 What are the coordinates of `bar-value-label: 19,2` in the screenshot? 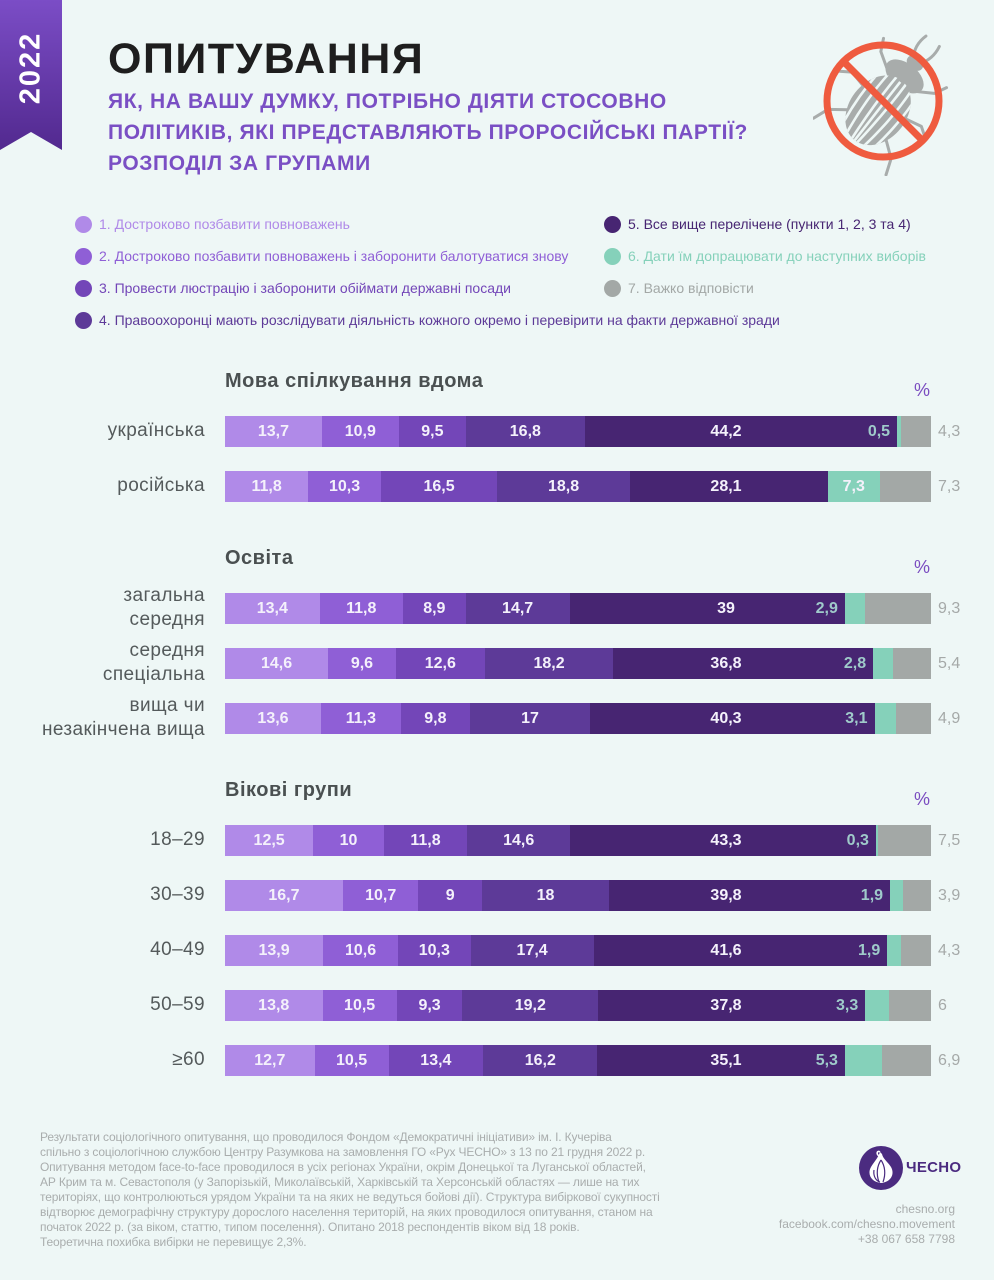 It's located at (530, 1005).